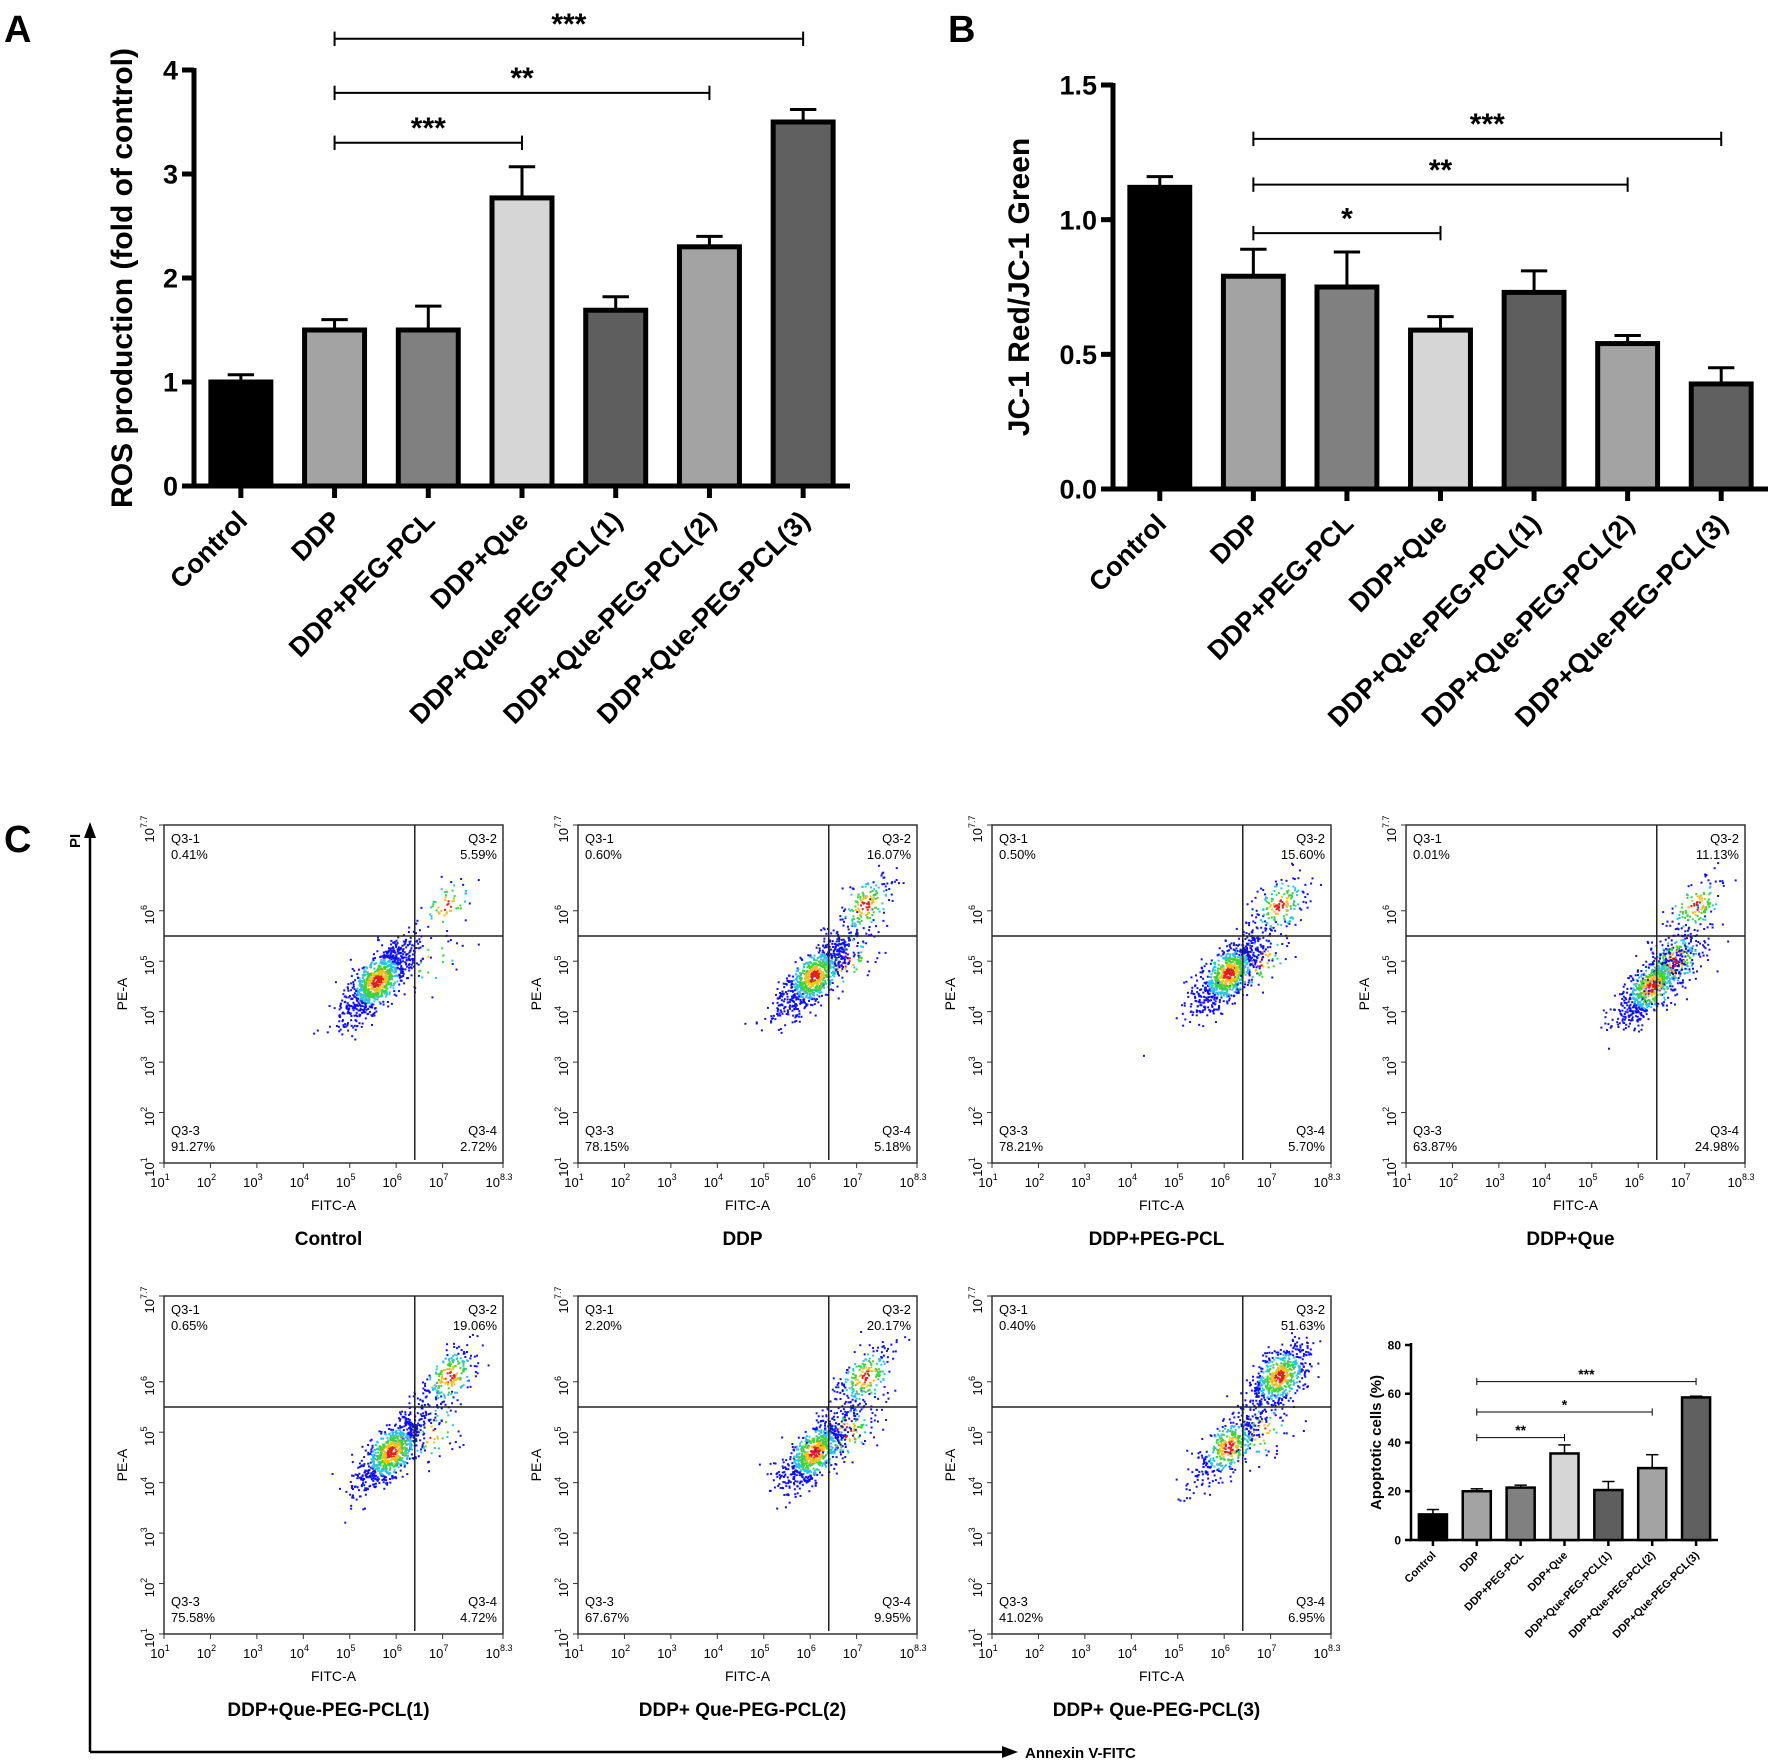  What do you see at coordinates (742, 1239) in the screenshot?
I see `plot-title: DDP` at bounding box center [742, 1239].